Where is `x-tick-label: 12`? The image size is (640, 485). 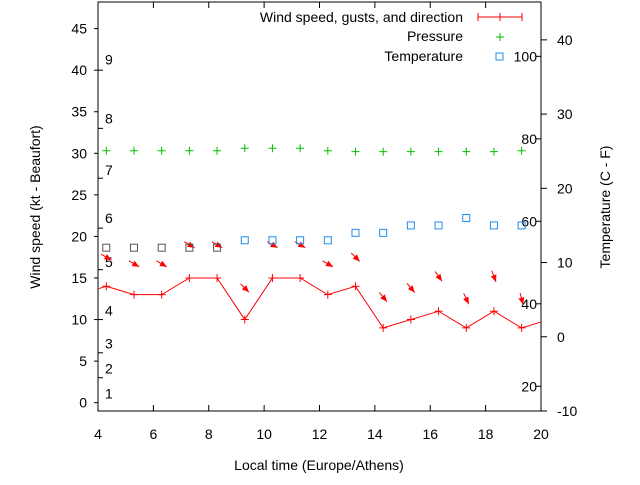 x-tick-label: 12 is located at coordinates (320, 434).